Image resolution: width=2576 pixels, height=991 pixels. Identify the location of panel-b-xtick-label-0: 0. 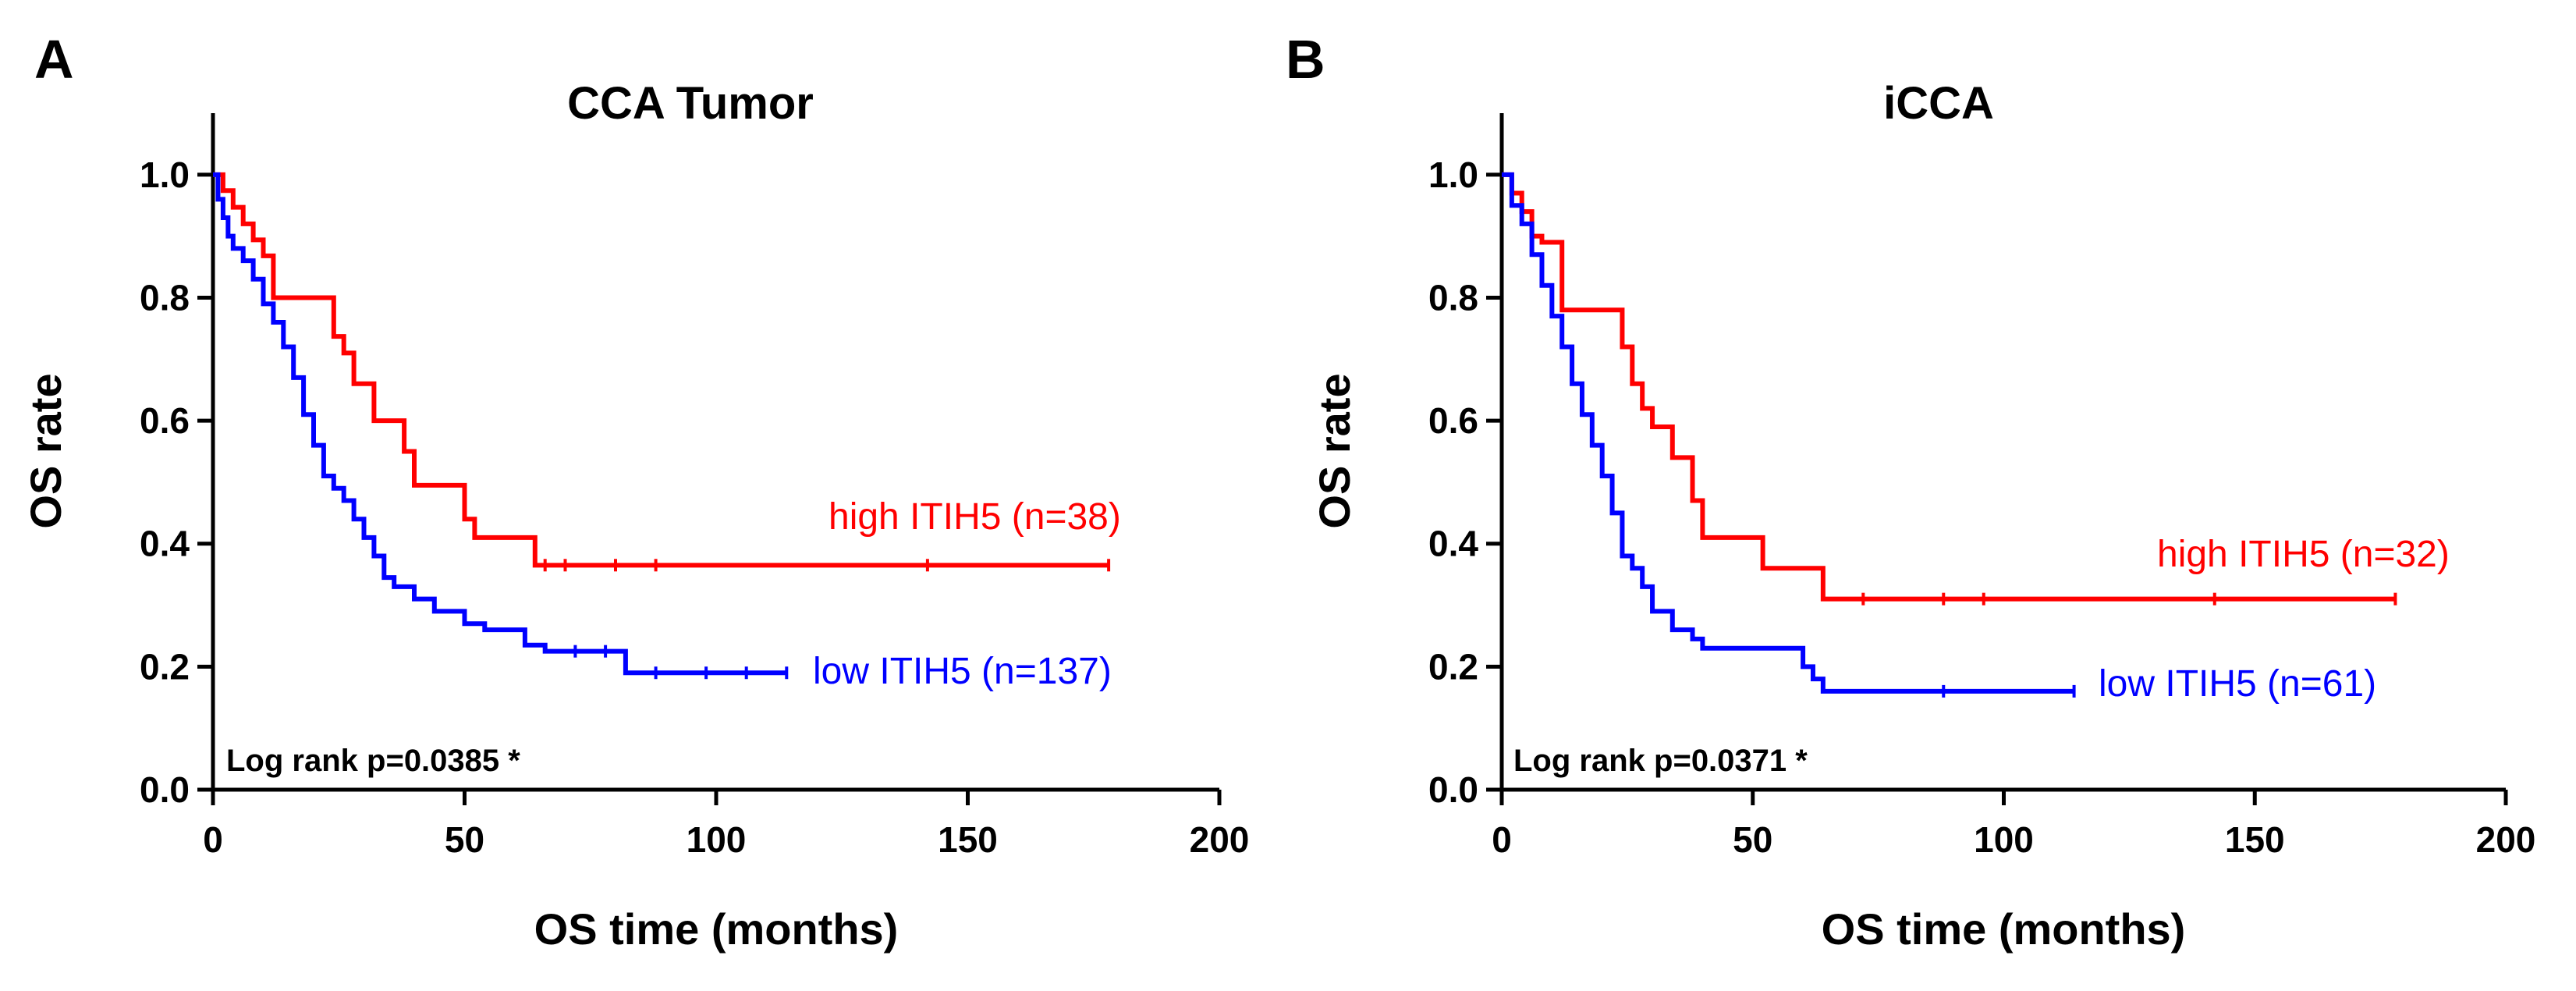
(1502, 839).